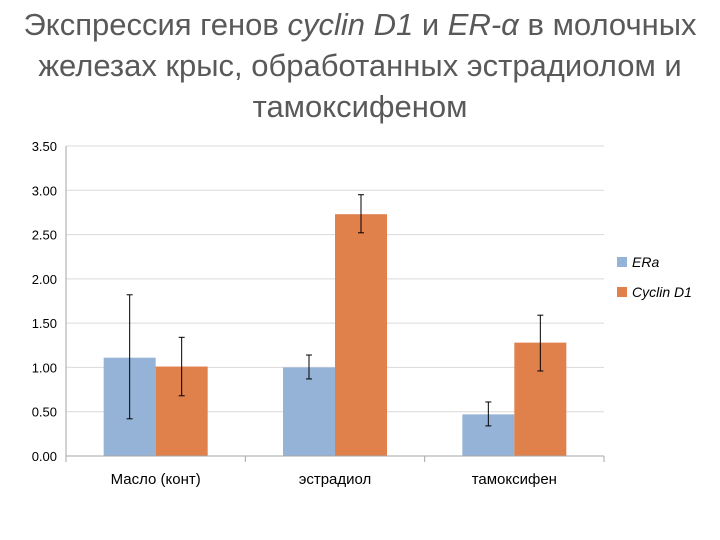  Describe the element at coordinates (645, 262) in the screenshot. I see `legend-label: ERa` at that location.